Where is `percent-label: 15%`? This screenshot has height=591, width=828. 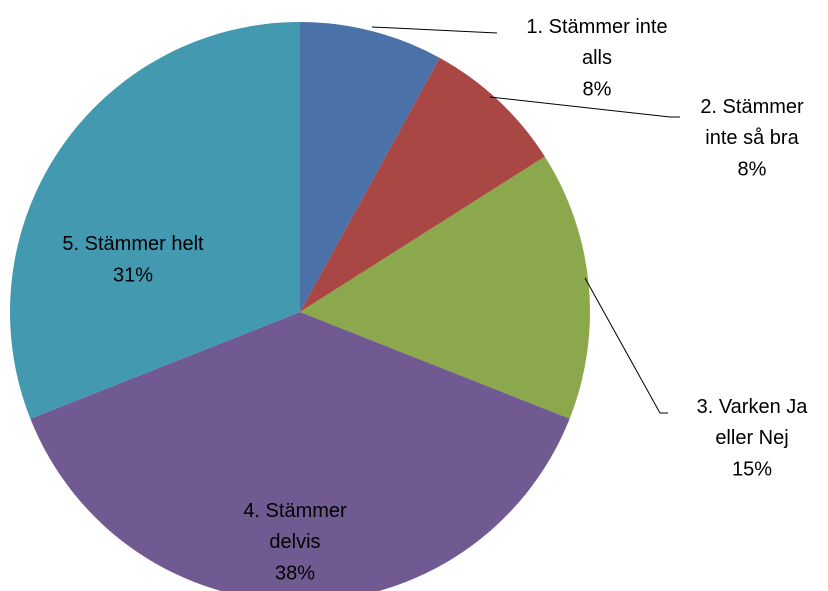 percent-label: 15% is located at coordinates (752, 469).